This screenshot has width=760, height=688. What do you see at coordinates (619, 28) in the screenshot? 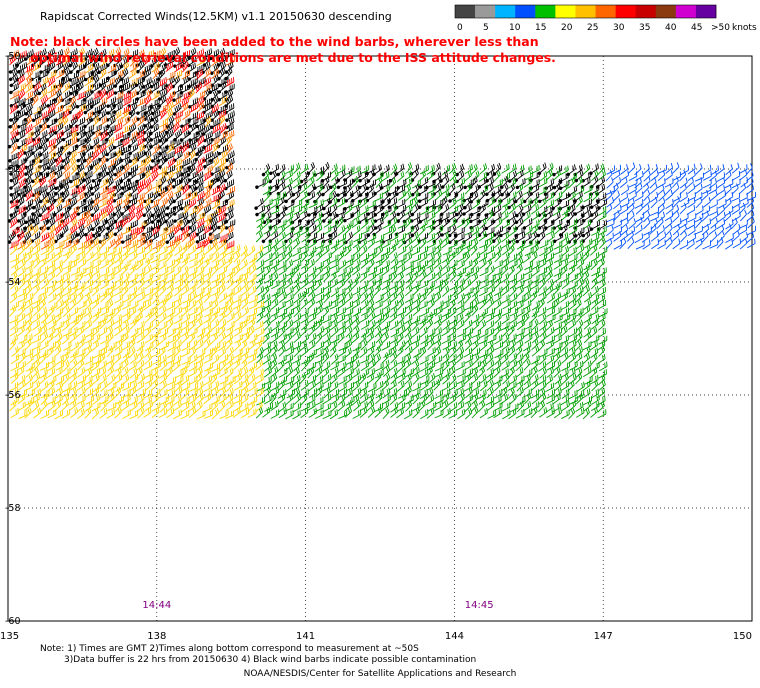
I see `legend-label: 30` at bounding box center [619, 28].